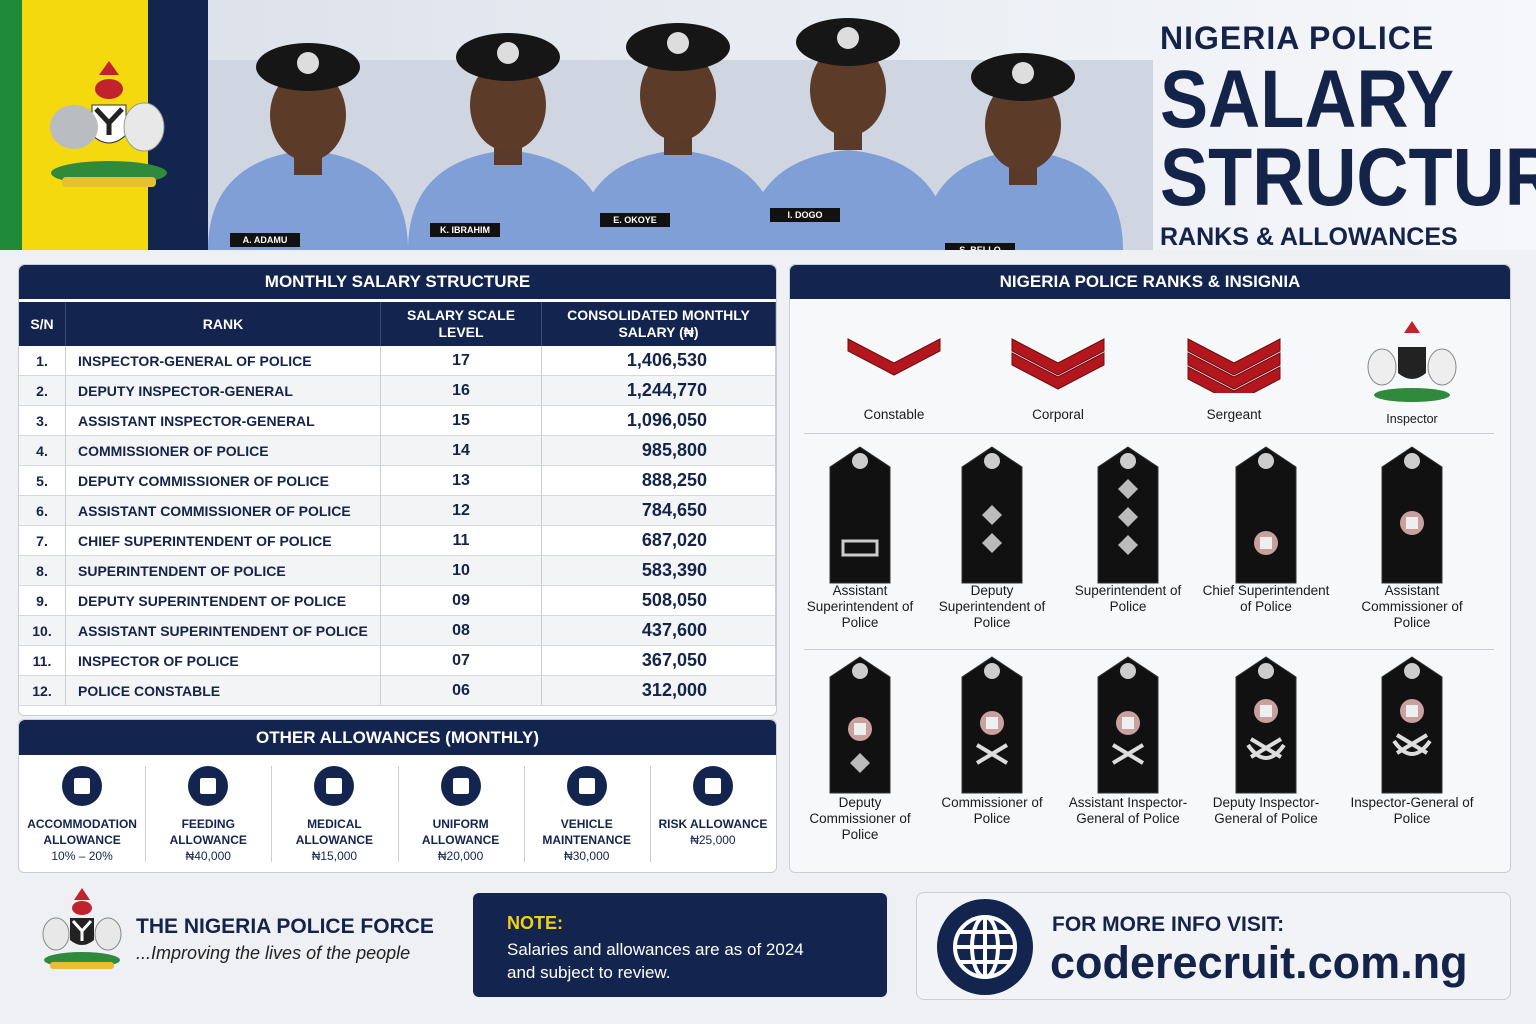 This screenshot has height=1024, width=1536. I want to click on rank-name: SUPERINTENDENT OF POLICE, so click(223, 571).